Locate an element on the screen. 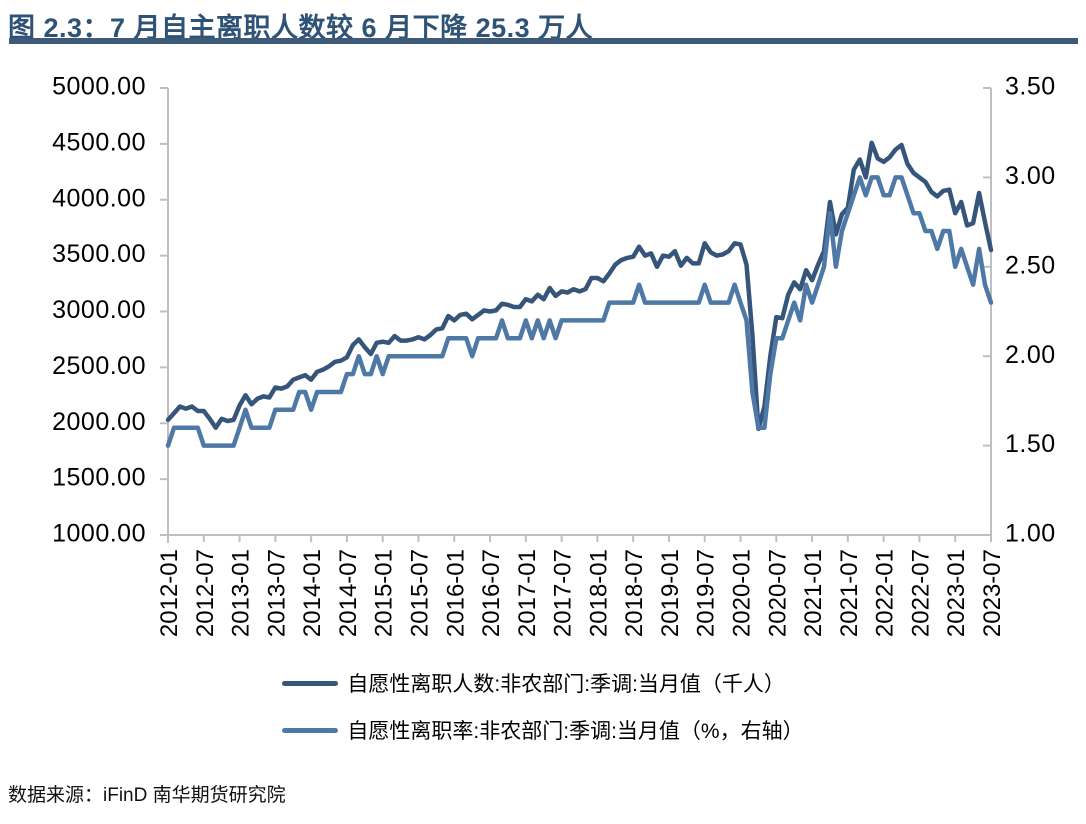 Image resolution: width=1086 pixels, height=824 pixels. x-axis-tick-label: 2015-07 is located at coordinates (419, 593).